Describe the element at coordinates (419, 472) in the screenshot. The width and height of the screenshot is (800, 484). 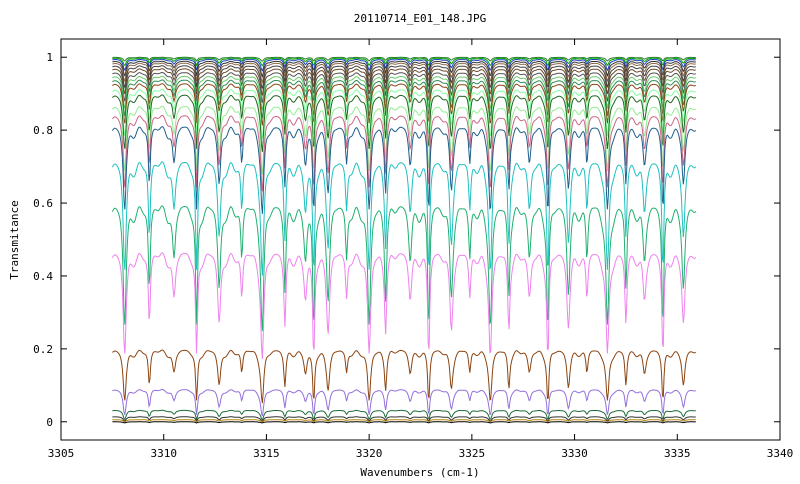
I see `x-axis-title: Wavenumbers (cm-1)` at that location.